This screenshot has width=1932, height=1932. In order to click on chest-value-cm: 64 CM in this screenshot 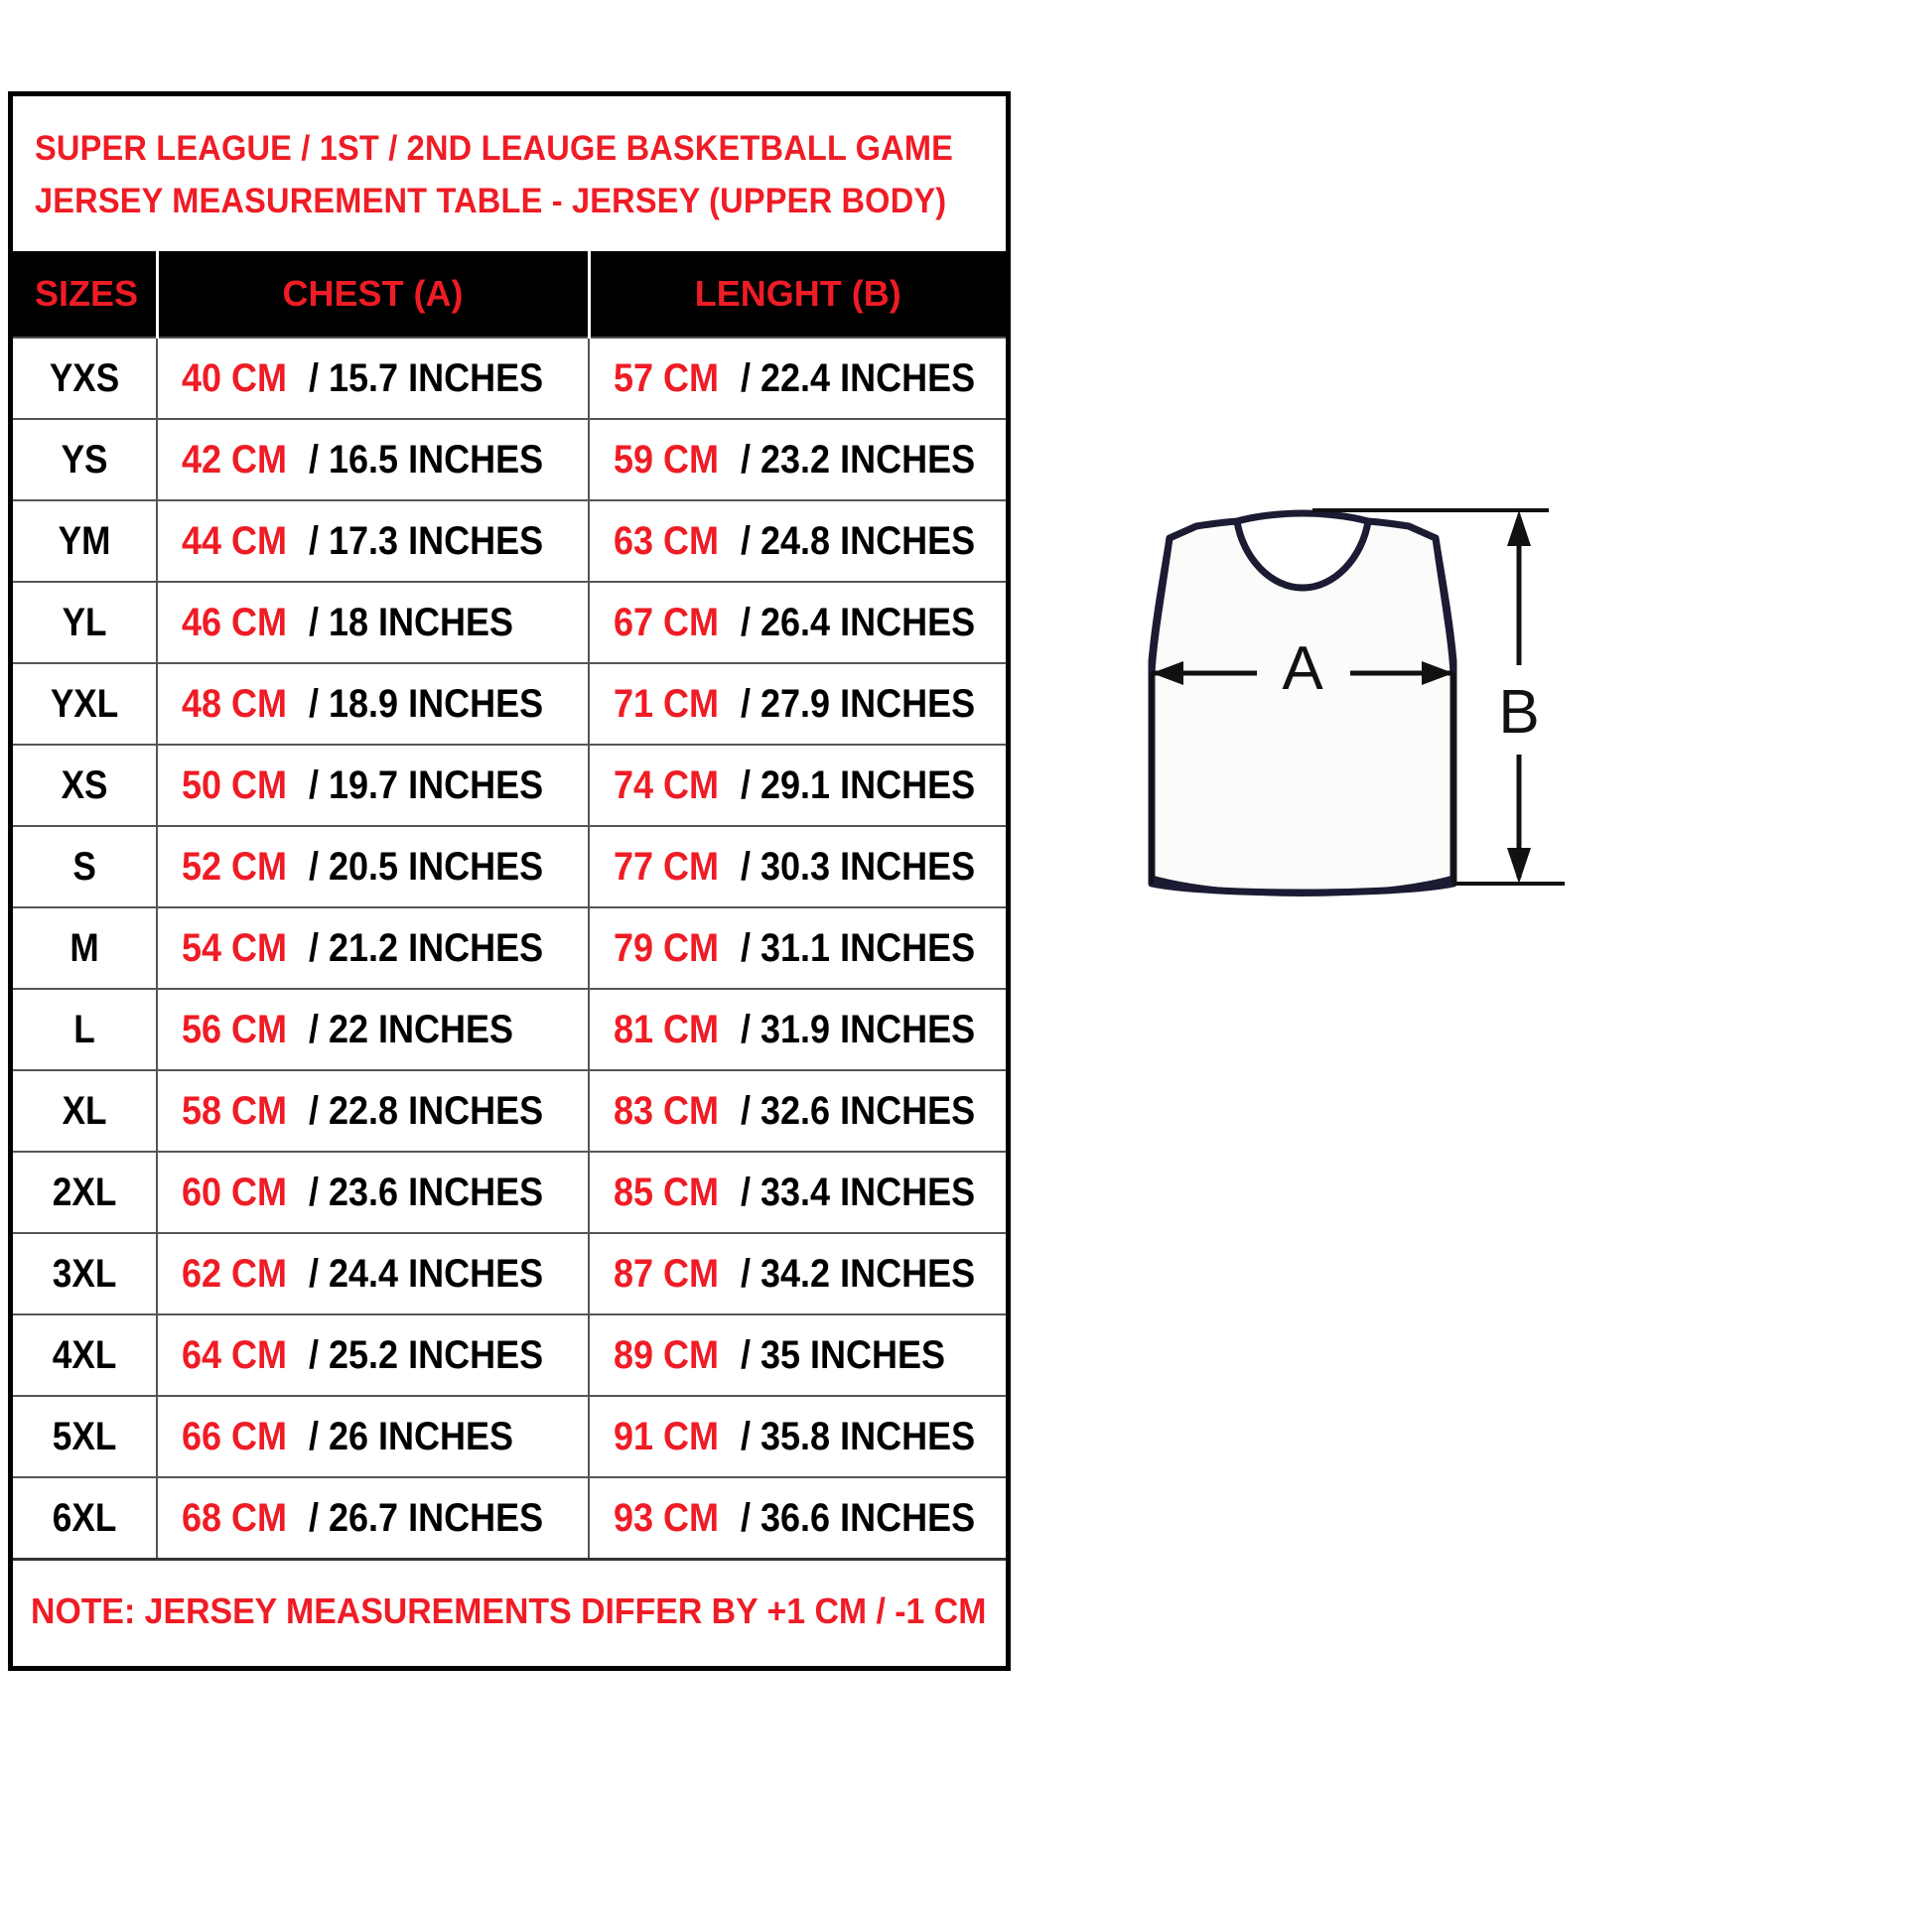, I will do `click(235, 1355)`.